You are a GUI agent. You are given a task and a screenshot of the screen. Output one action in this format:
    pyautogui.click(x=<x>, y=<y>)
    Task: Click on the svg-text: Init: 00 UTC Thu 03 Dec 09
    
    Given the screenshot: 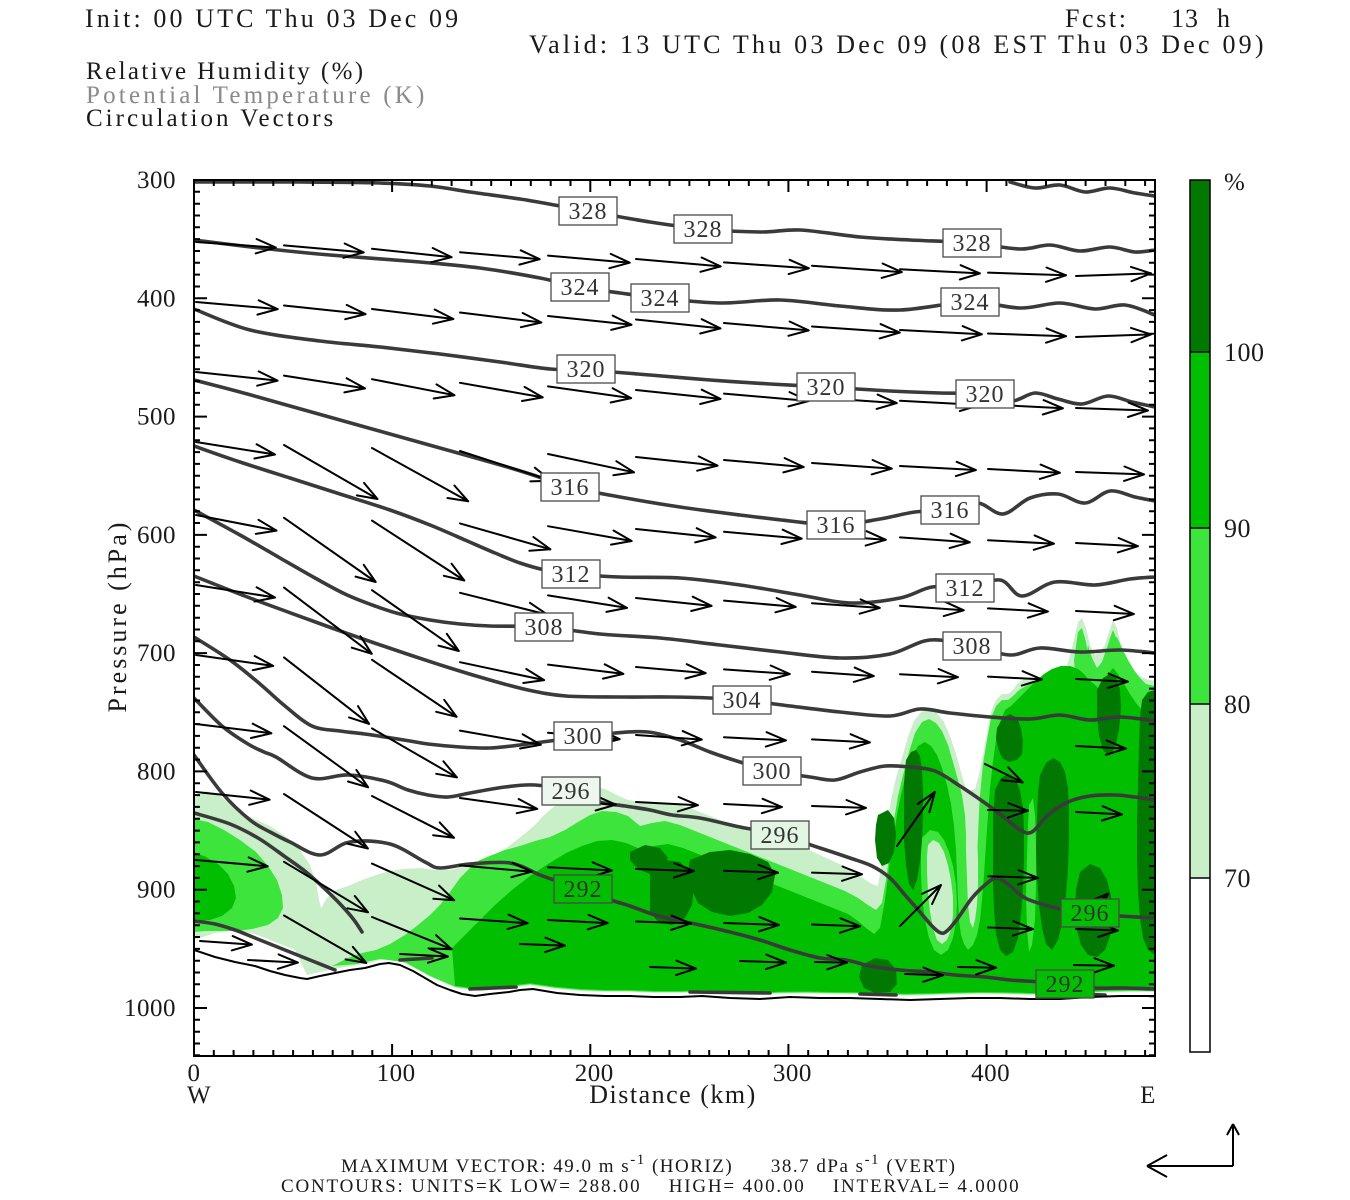 What is the action you would take?
    pyautogui.click(x=273, y=18)
    